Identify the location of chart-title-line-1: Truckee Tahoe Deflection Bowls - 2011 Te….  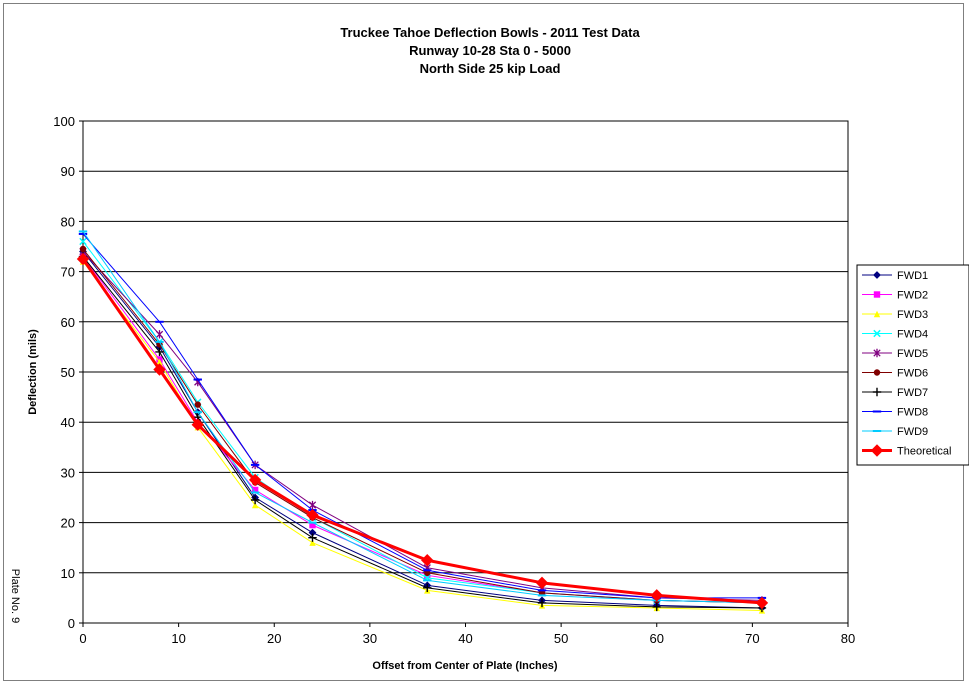
(490, 32).